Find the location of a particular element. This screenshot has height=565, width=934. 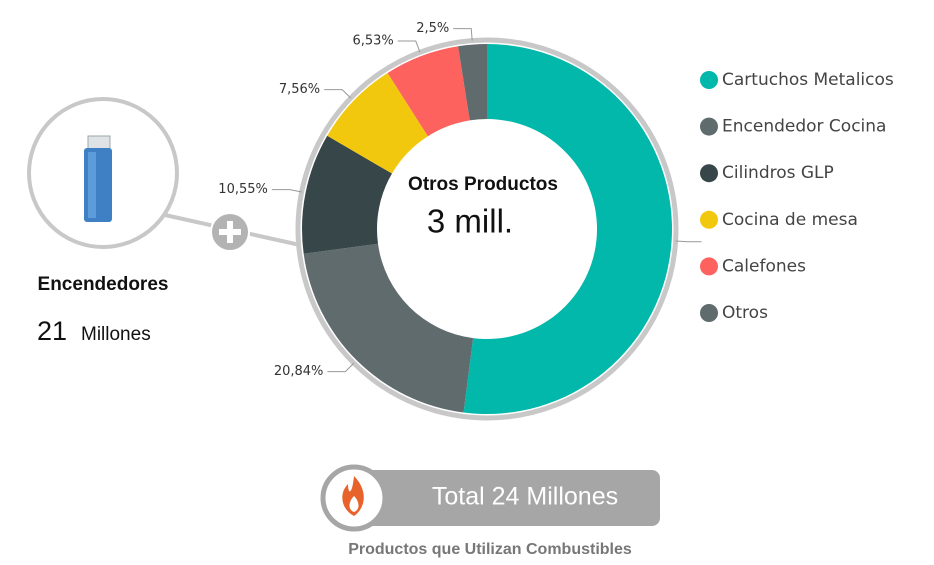

data-label: 7,56% is located at coordinates (299, 89).